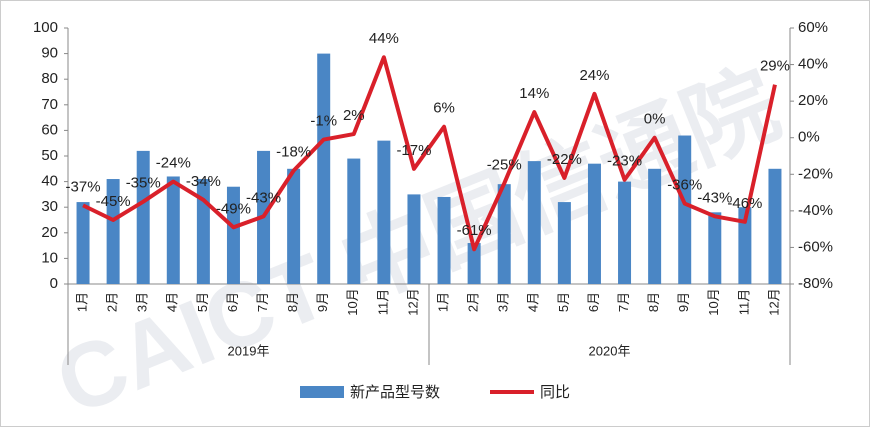 This screenshot has width=870, height=427. Describe the element at coordinates (113, 201) in the screenshot. I see `data-label: -45%` at that location.